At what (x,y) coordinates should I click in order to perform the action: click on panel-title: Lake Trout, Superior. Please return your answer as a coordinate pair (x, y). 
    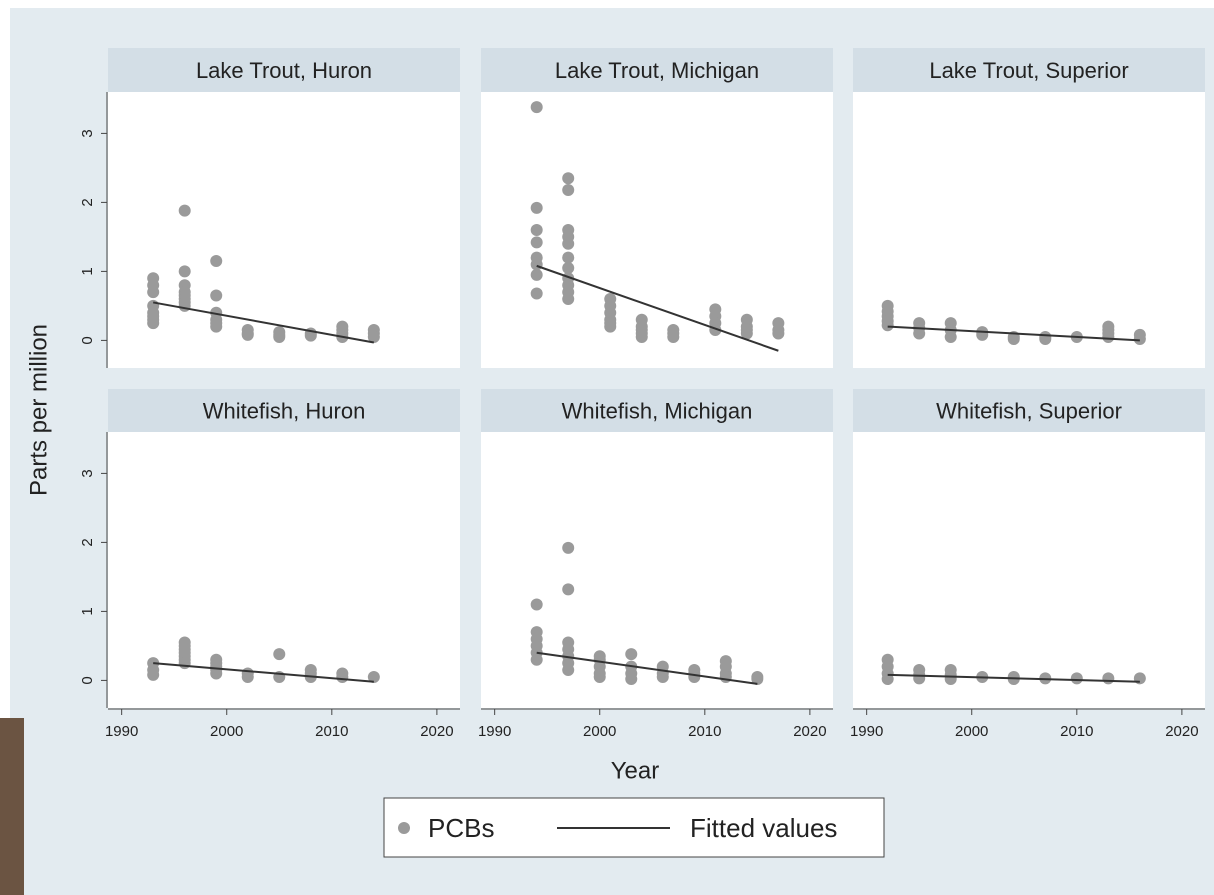
    Looking at the image, I should click on (1028, 70).